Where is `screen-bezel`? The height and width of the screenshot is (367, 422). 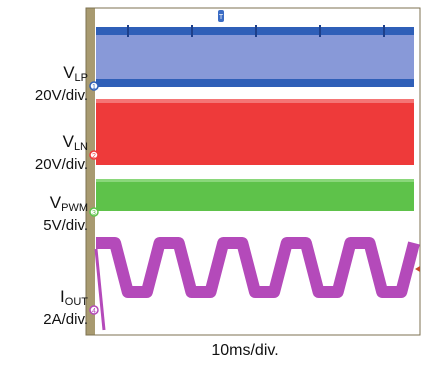
screen-bezel is located at coordinates (90, 171).